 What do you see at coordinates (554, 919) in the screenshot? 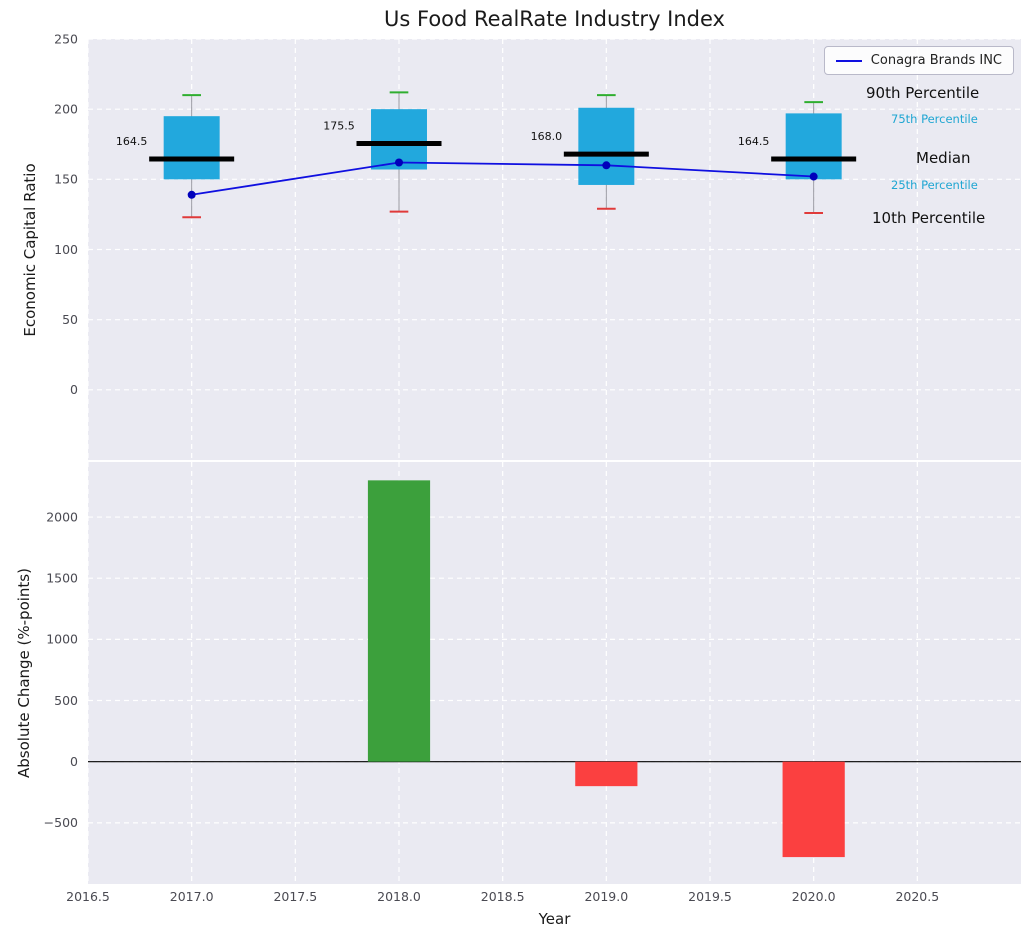
I see `x-axis-label: Year` at bounding box center [554, 919].